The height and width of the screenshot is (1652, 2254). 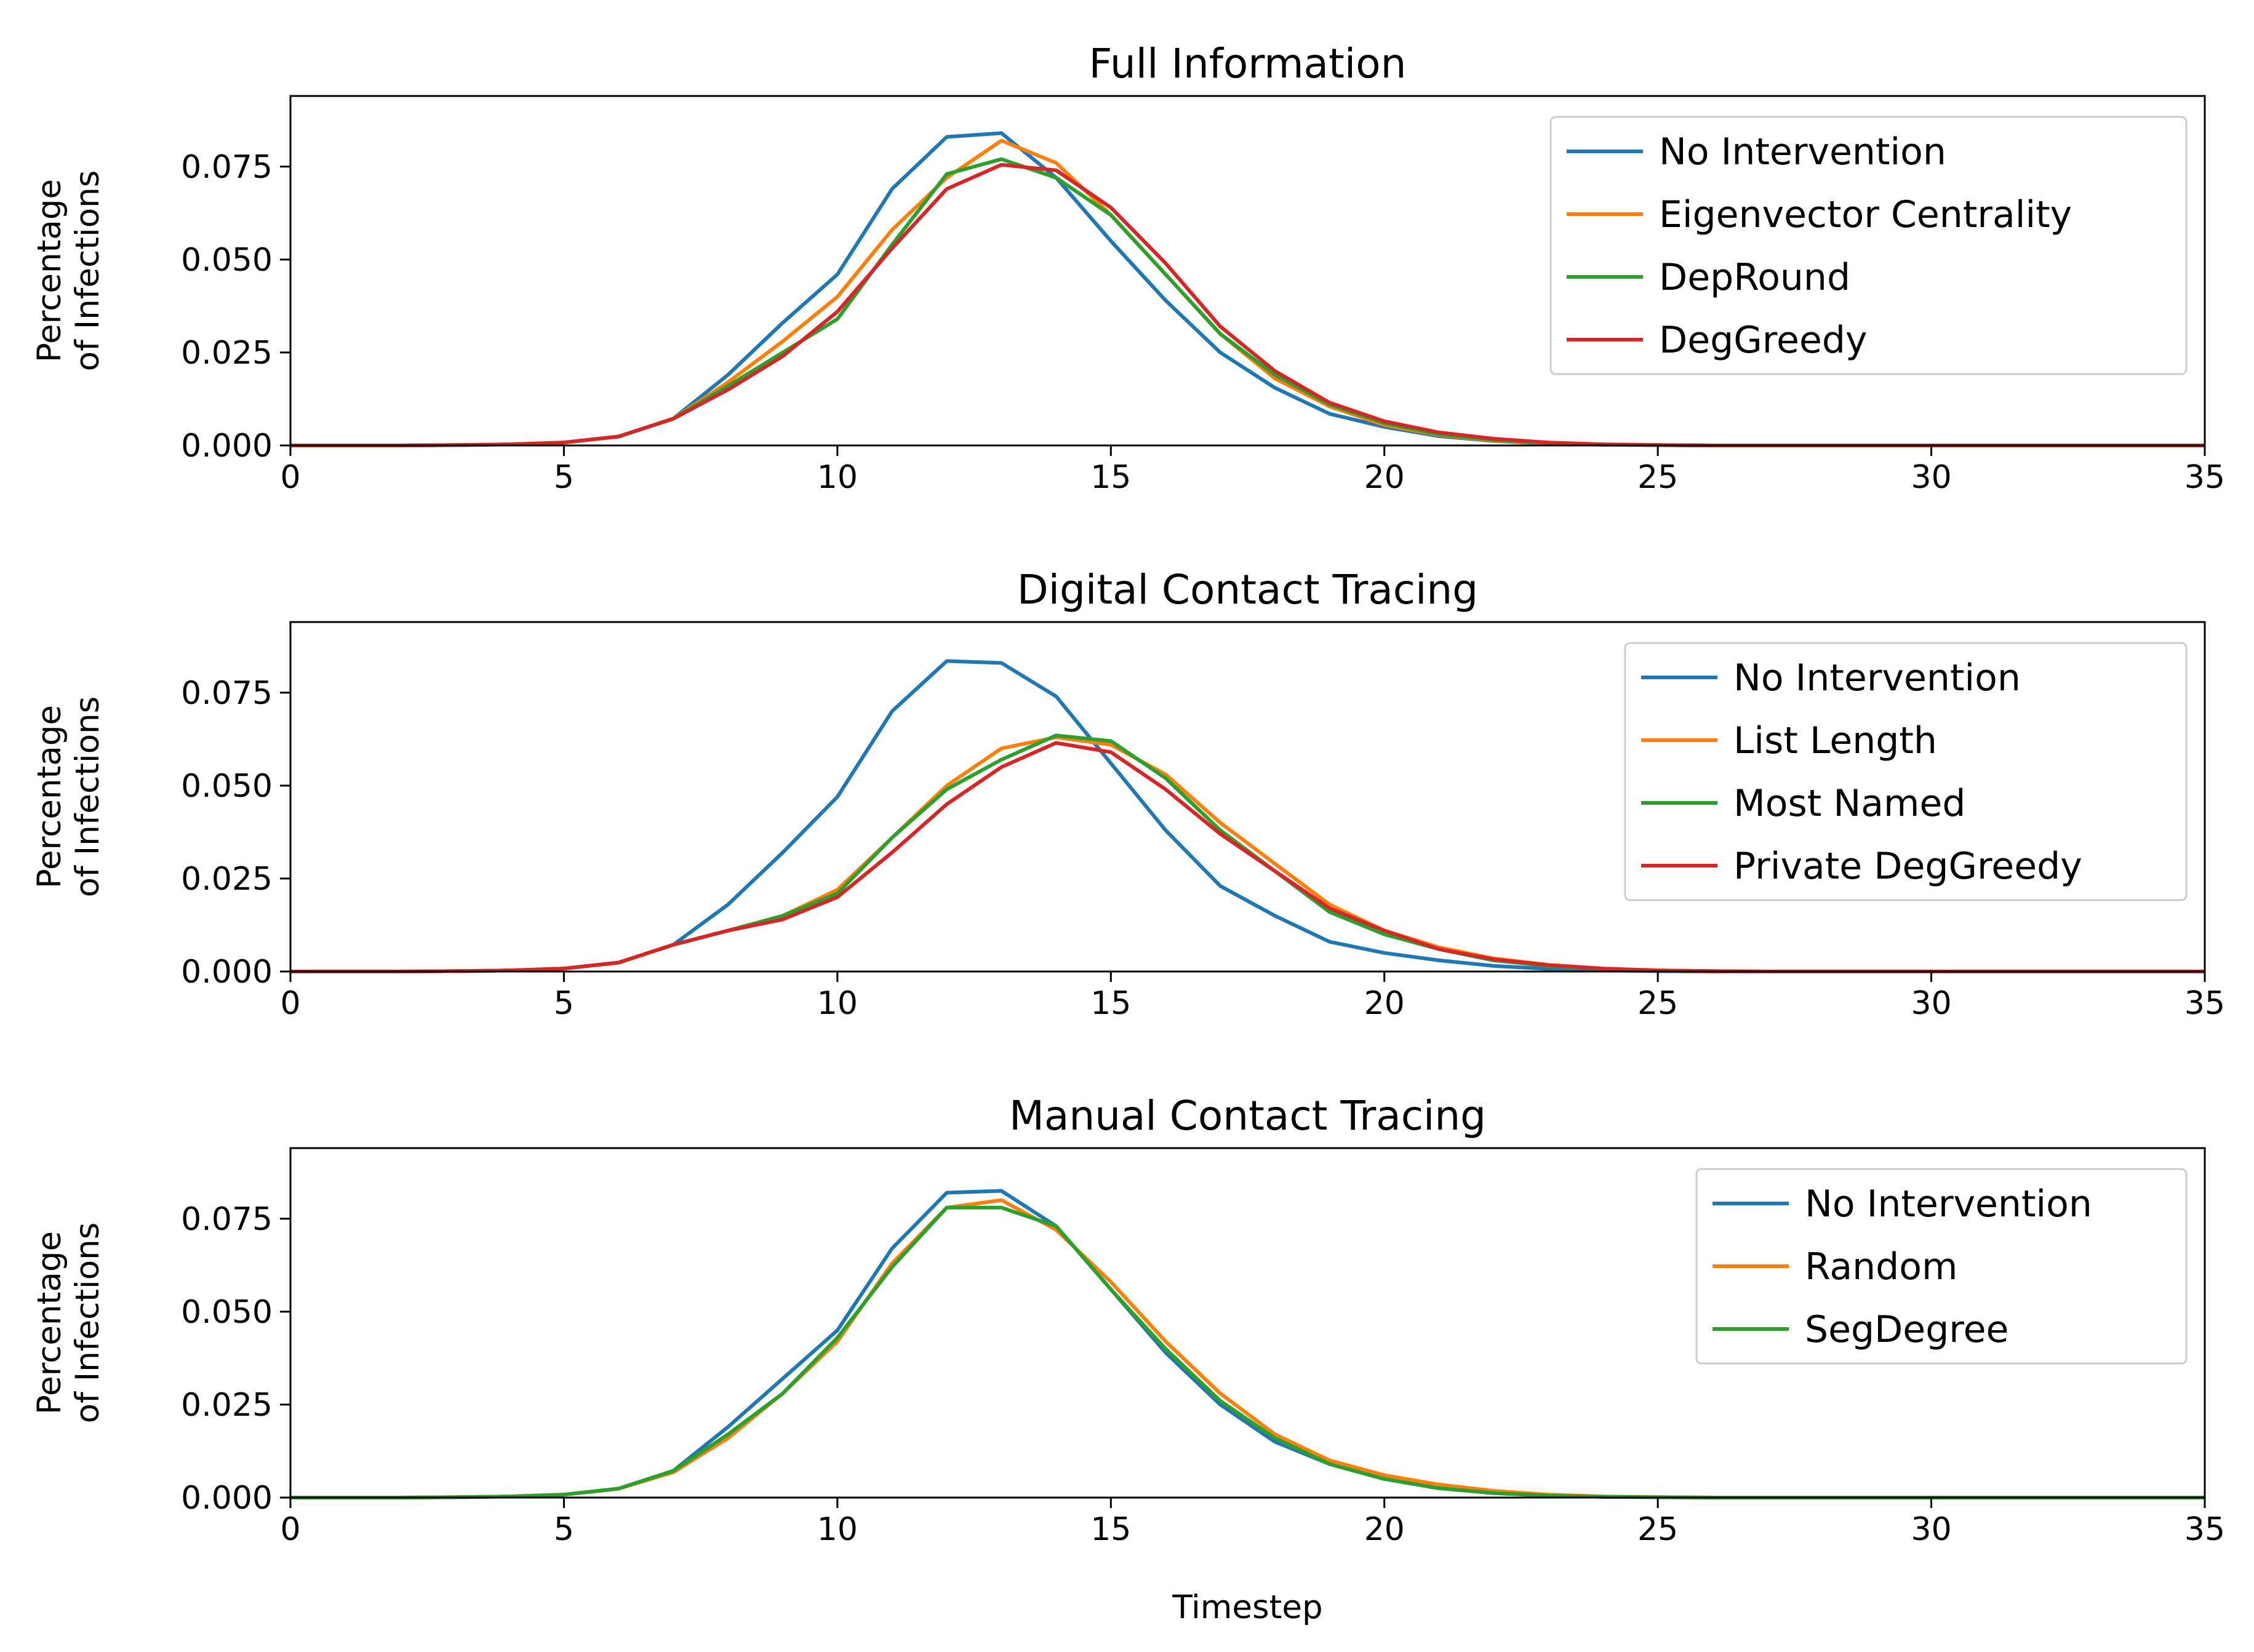 I want to click on legend-label: SegDegree, so click(x=1906, y=1329).